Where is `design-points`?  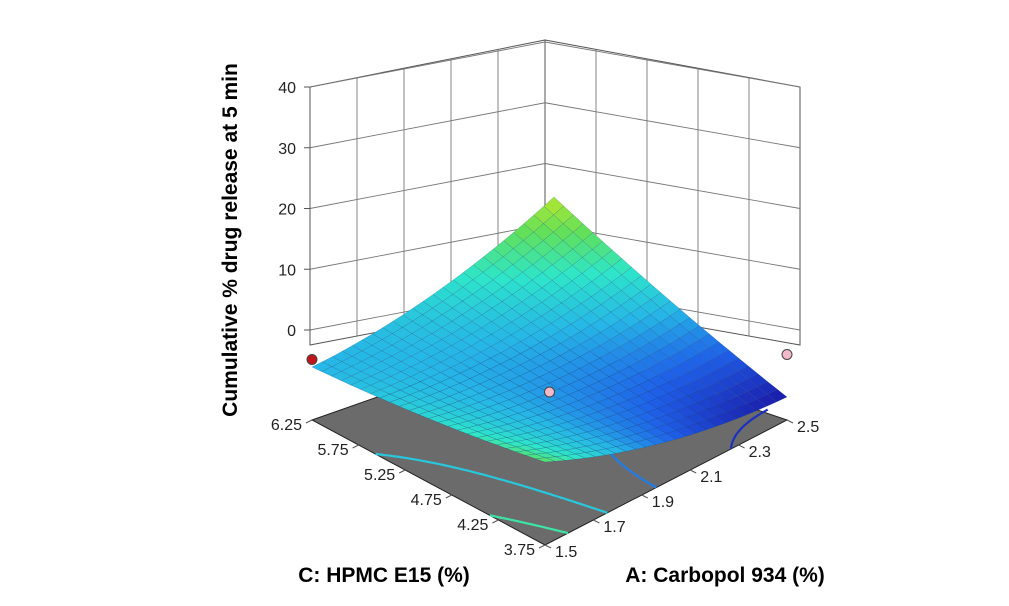 design-points is located at coordinates (549, 373).